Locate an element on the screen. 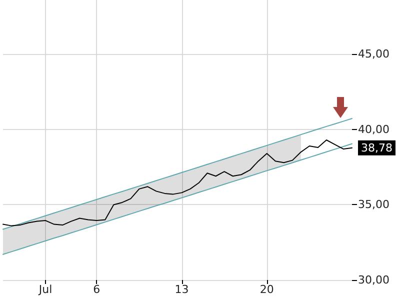  y-tick-label: 40,00 is located at coordinates (374, 129).